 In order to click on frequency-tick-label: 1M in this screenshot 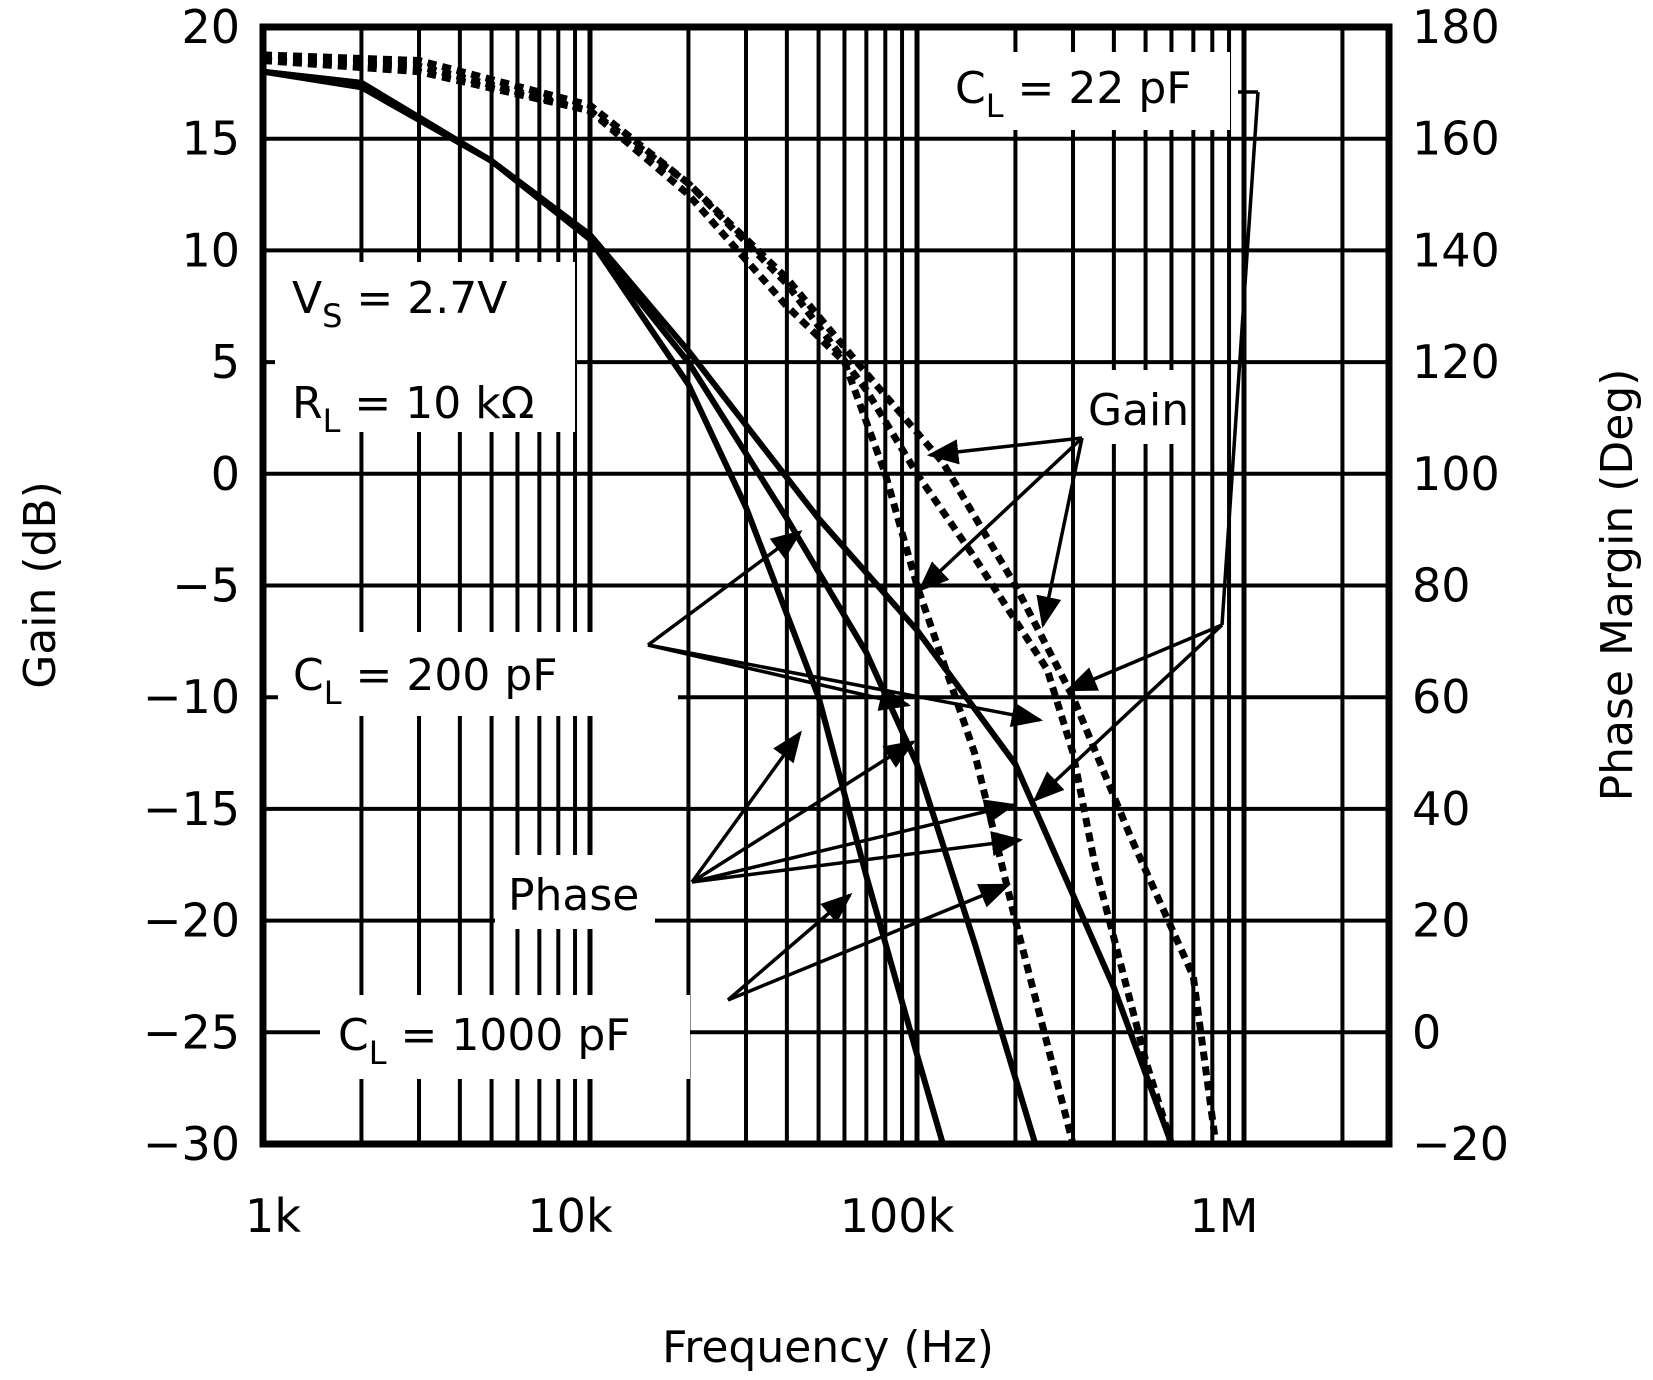, I will do `click(1224, 1216)`.